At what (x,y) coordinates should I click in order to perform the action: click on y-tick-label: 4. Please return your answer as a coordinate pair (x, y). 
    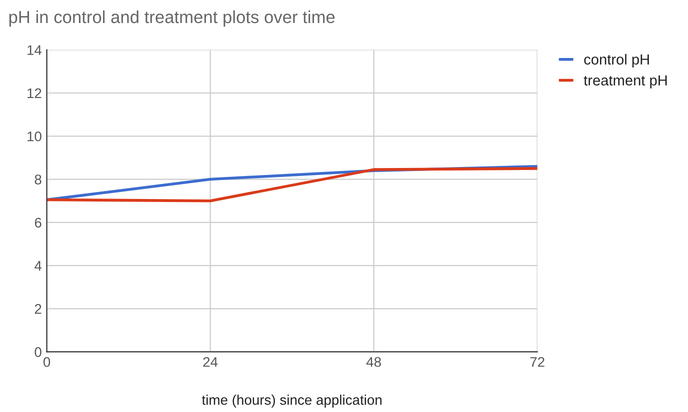
    Looking at the image, I should click on (38, 266).